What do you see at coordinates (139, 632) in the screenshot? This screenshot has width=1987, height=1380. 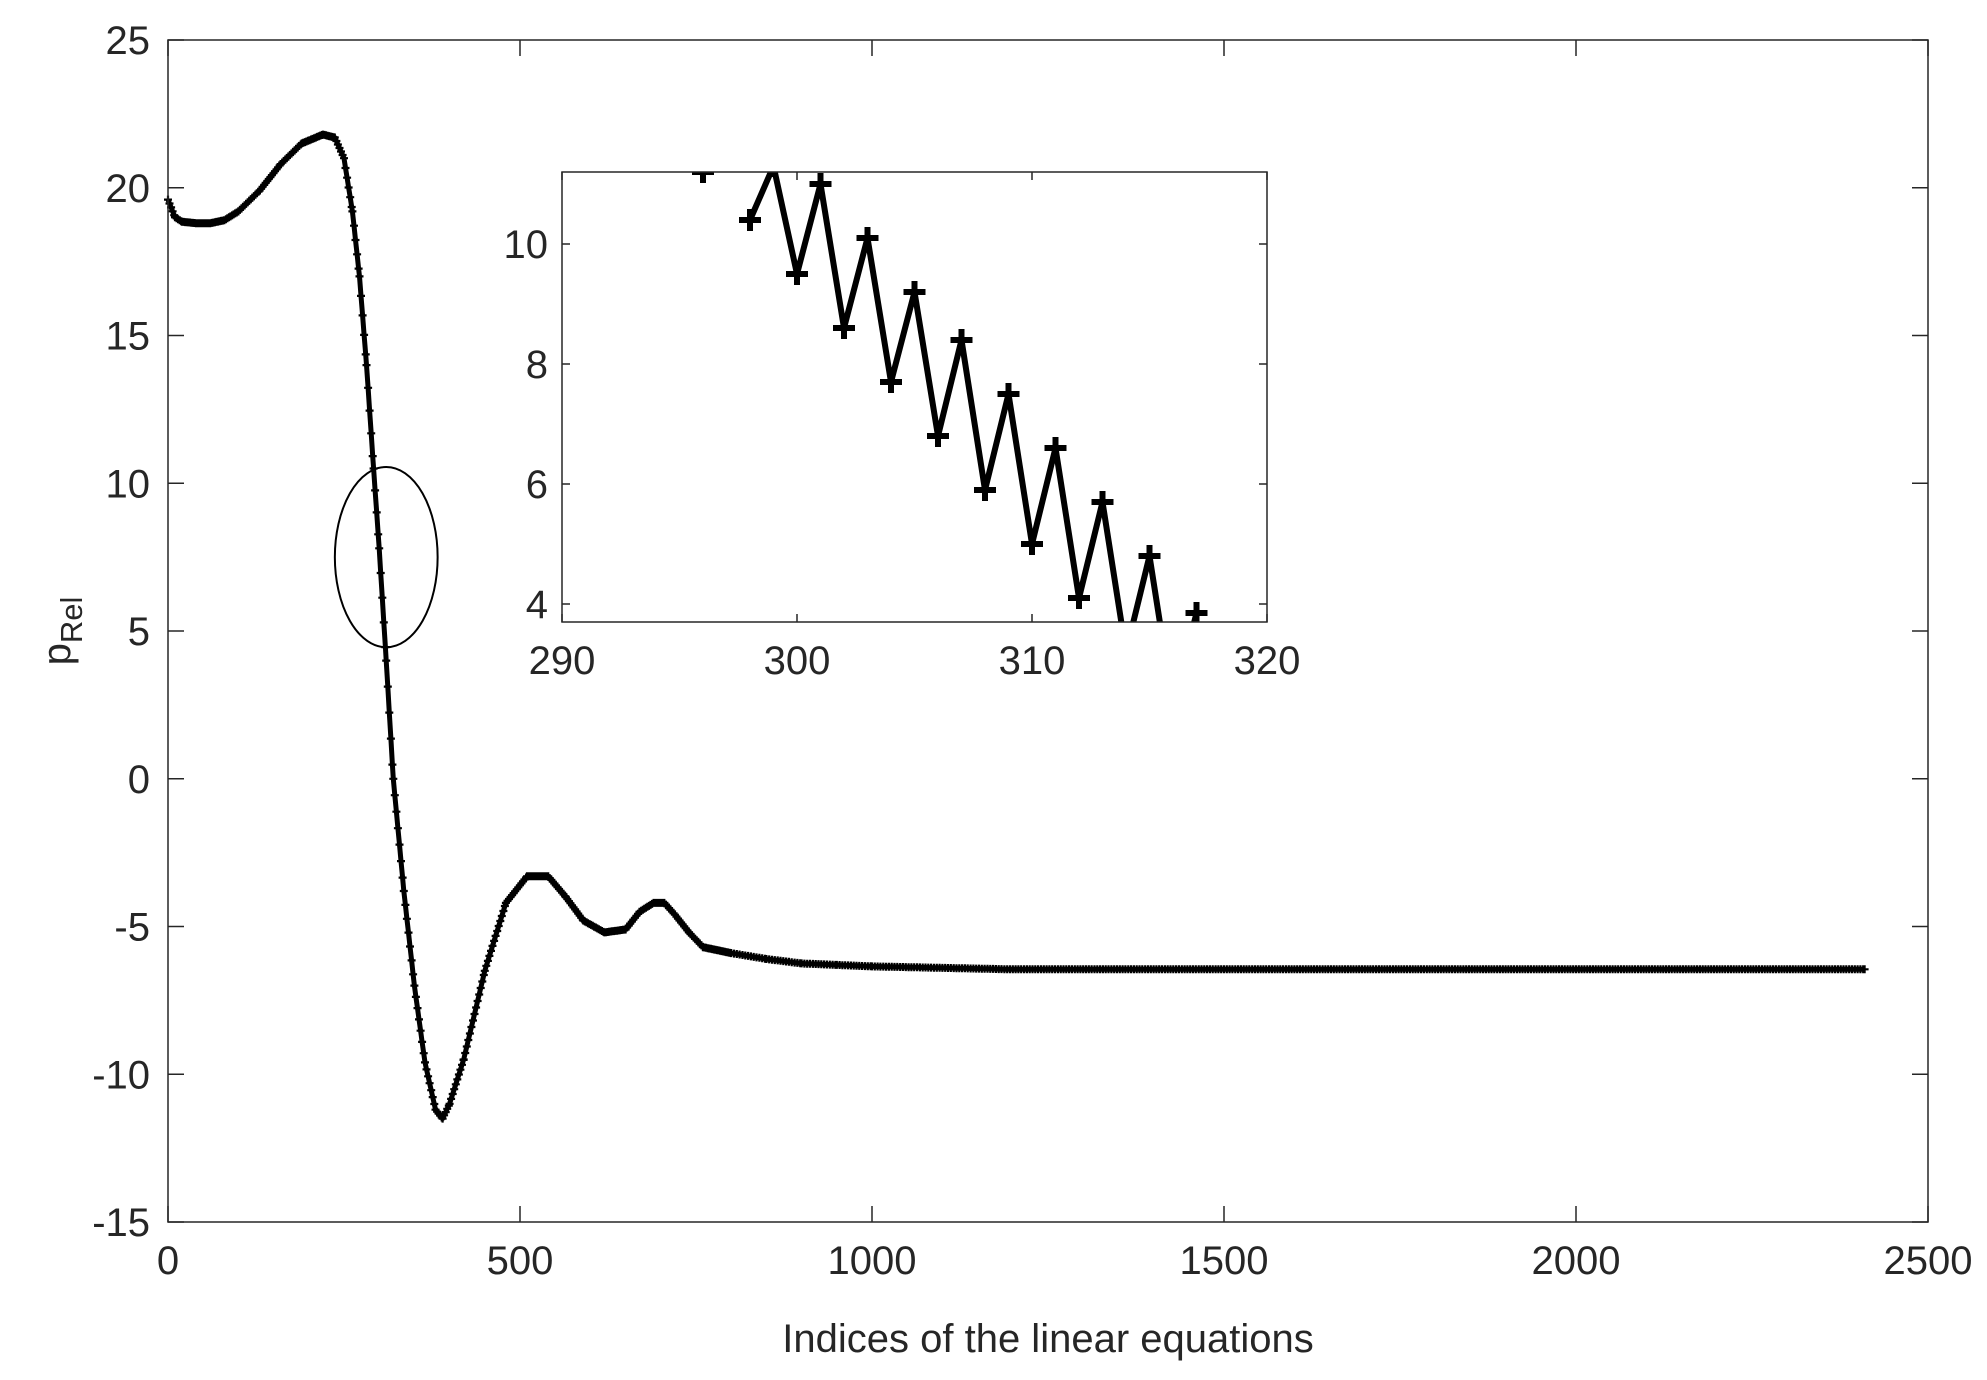 I see `y-tick-label: 5` at bounding box center [139, 632].